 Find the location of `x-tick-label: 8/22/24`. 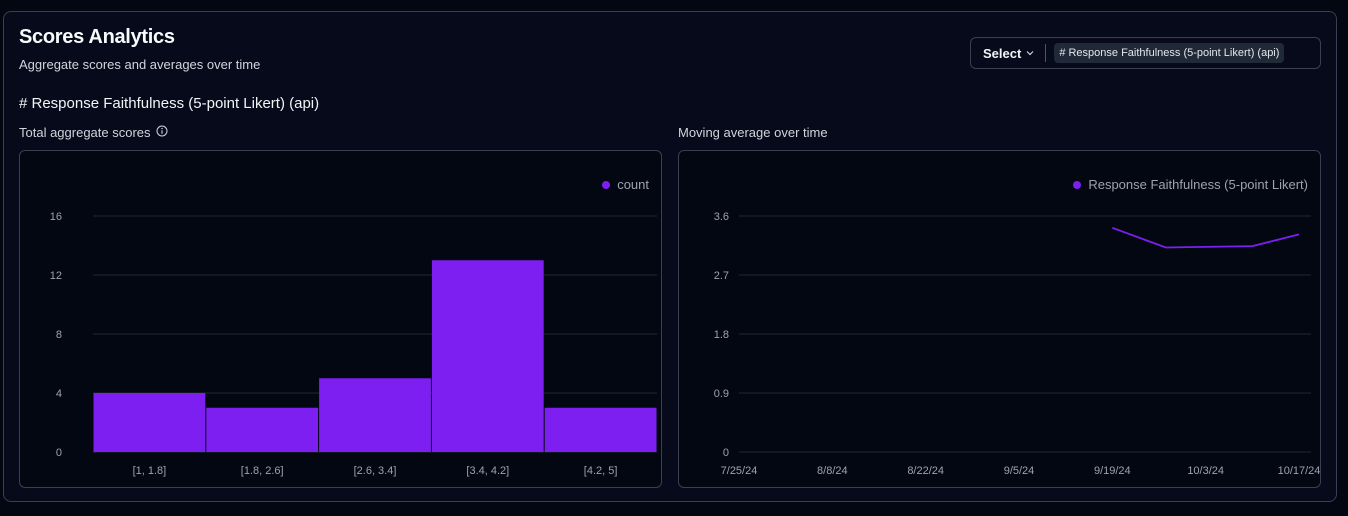

x-tick-label: 8/22/24 is located at coordinates (925, 471).